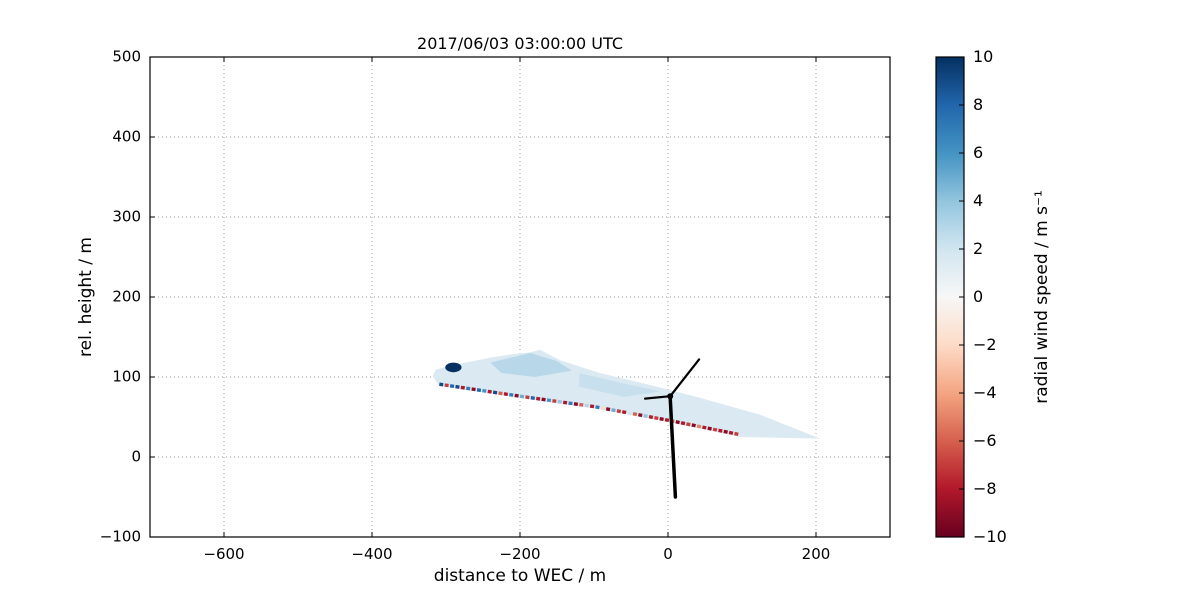 Image resolution: width=1200 pixels, height=600 pixels. What do you see at coordinates (126, 56) in the screenshot?
I see `y-tick-label: 500` at bounding box center [126, 56].